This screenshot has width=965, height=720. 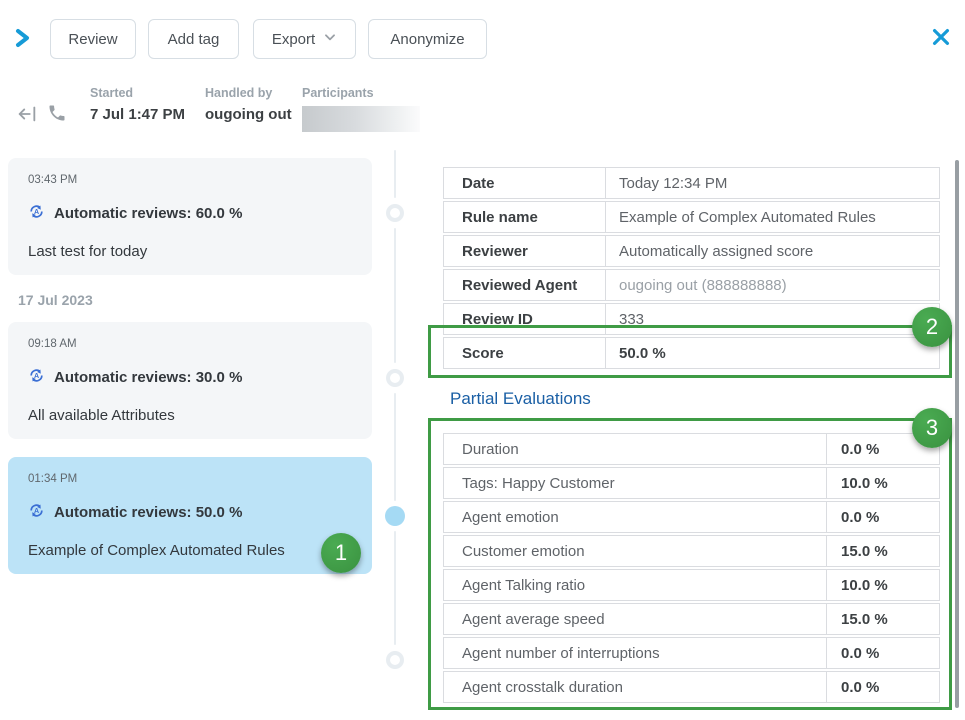 What do you see at coordinates (137, 104) in the screenshot?
I see `started-field: Started 7 Jul 1:47 PM` at bounding box center [137, 104].